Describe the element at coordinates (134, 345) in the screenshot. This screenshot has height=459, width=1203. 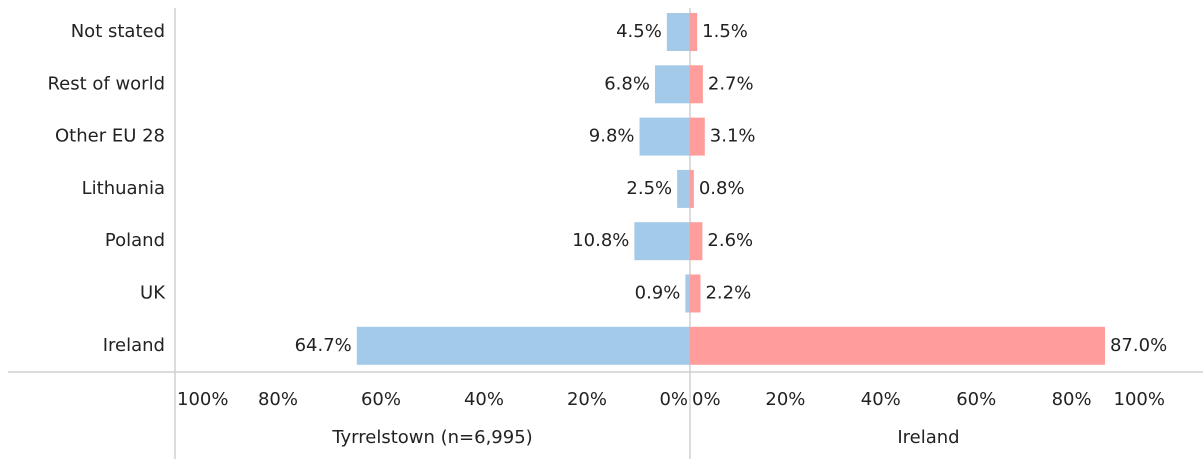
I see `category-label: Ireland` at that location.